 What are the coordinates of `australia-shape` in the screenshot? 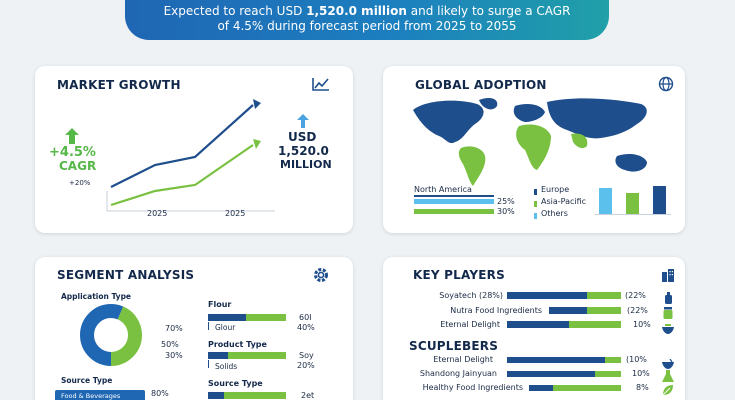 It's located at (631, 163).